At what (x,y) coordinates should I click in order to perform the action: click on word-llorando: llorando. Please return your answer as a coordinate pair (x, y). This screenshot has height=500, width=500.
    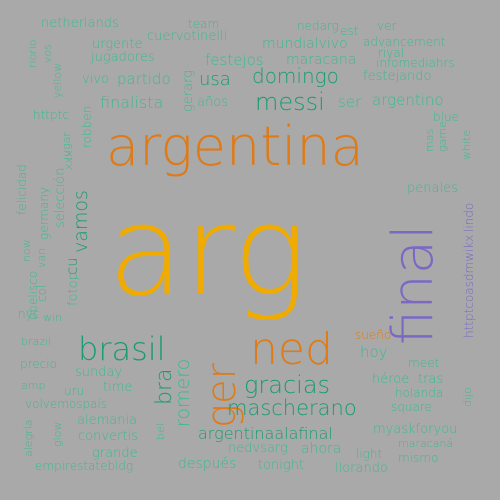
    Looking at the image, I should click on (361, 468).